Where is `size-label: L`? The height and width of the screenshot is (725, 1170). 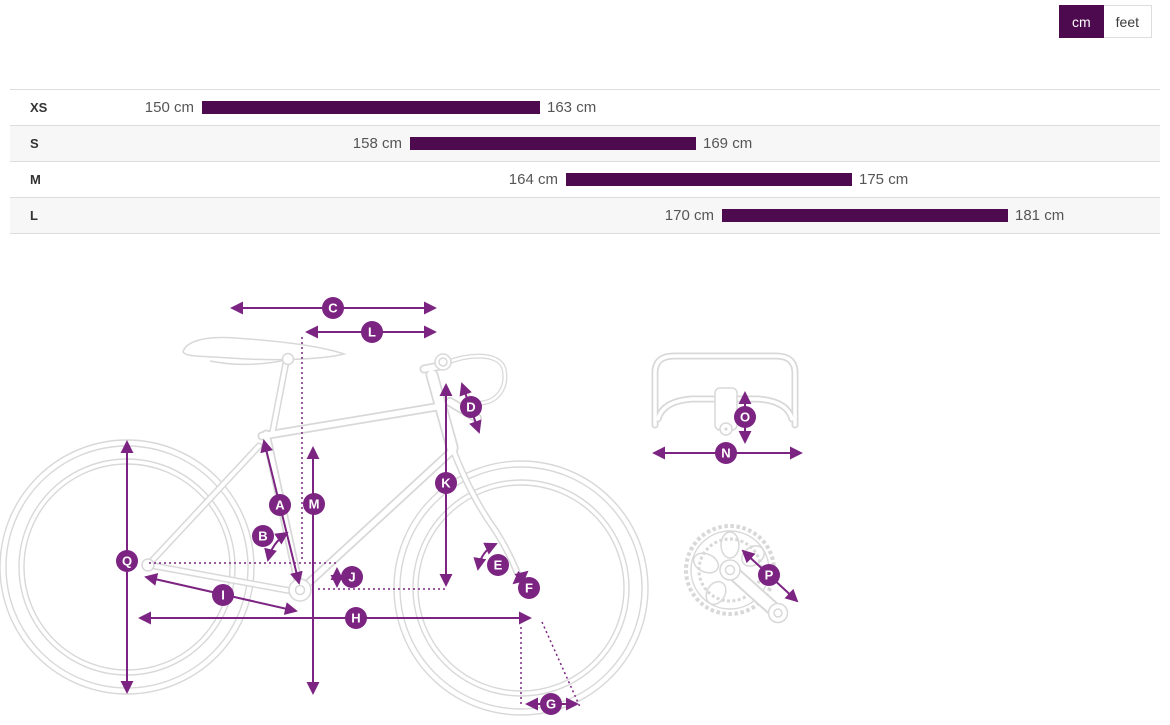
size-label: L is located at coordinates (34, 215).